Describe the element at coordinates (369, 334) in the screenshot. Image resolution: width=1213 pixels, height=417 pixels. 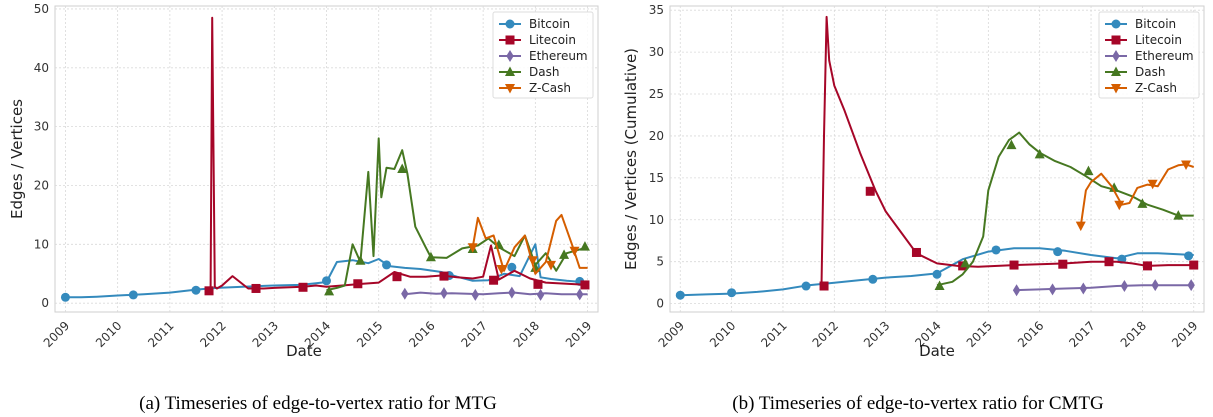
I see `panel-a-xtick-label: 2015` at that location.